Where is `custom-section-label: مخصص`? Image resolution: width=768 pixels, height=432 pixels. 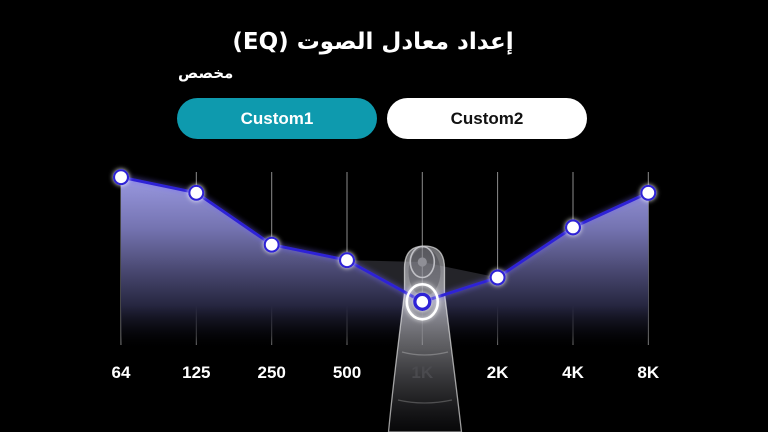 custom-section-label: مخصص is located at coordinates (206, 73).